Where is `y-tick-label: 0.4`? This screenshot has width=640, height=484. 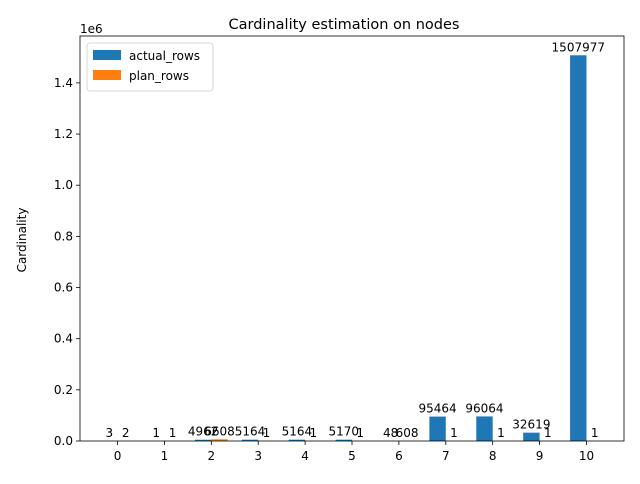 y-tick-label: 0.4 is located at coordinates (63, 339).